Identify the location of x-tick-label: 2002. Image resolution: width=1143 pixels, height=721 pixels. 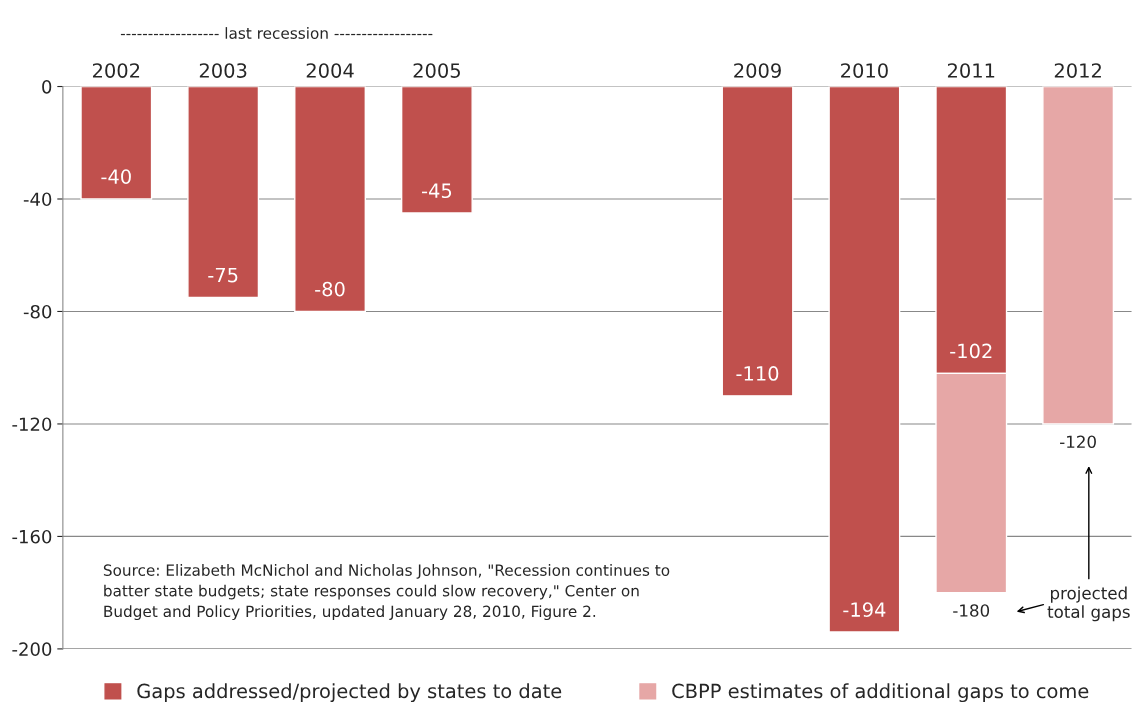
(116, 70).